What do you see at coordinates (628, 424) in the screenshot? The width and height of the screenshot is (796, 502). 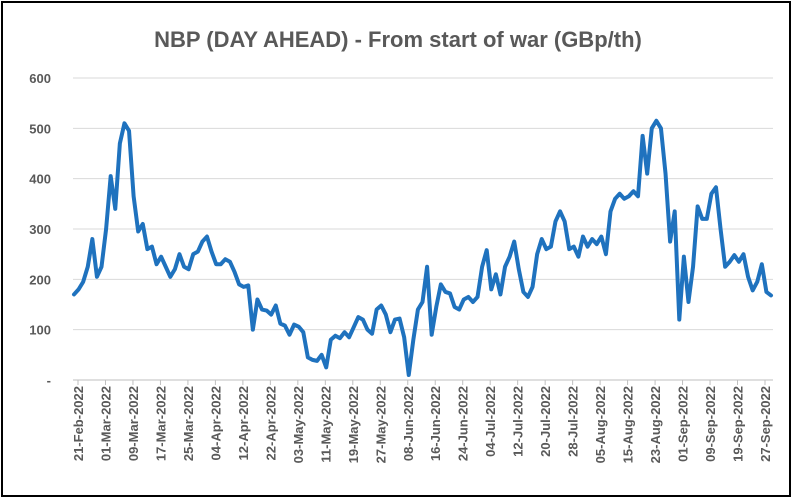 I see `x-tick-label: 15-Aug-2022` at bounding box center [628, 424].